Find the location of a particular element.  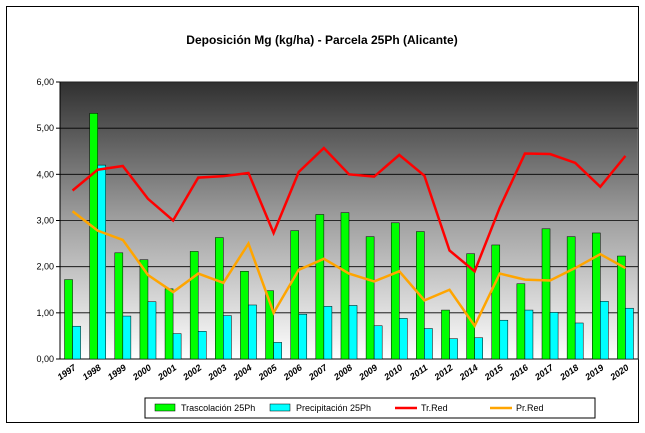

y-tick-label: 2,00 is located at coordinates (45, 267).